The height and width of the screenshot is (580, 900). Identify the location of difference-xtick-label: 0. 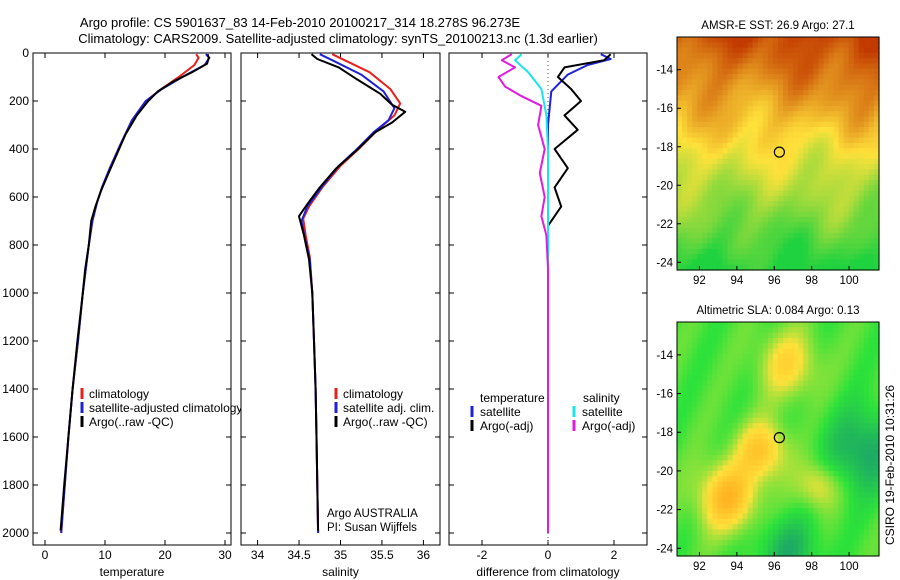
(548, 555).